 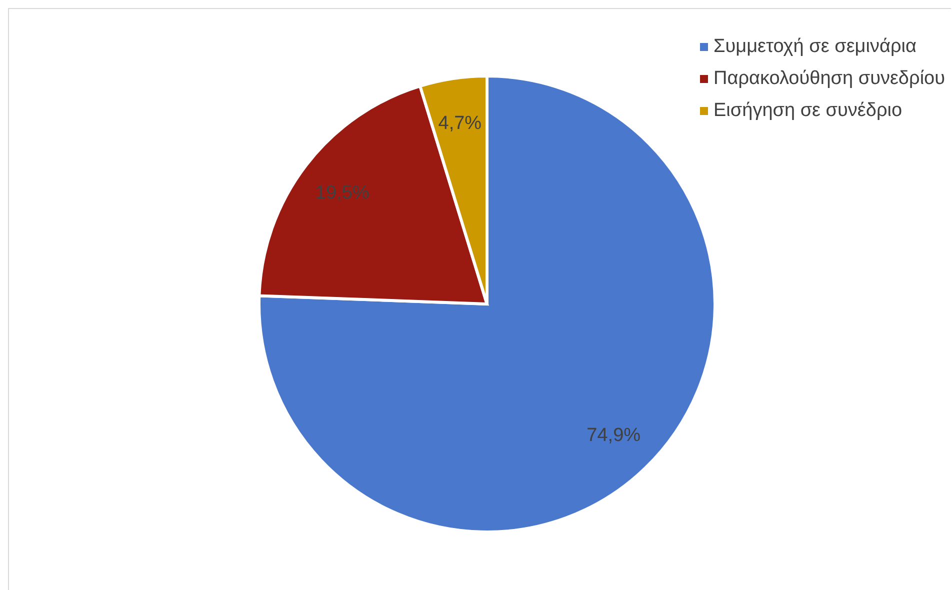 I want to click on legend-label: Εισήγηση σε συνέδριο, so click(x=808, y=111).